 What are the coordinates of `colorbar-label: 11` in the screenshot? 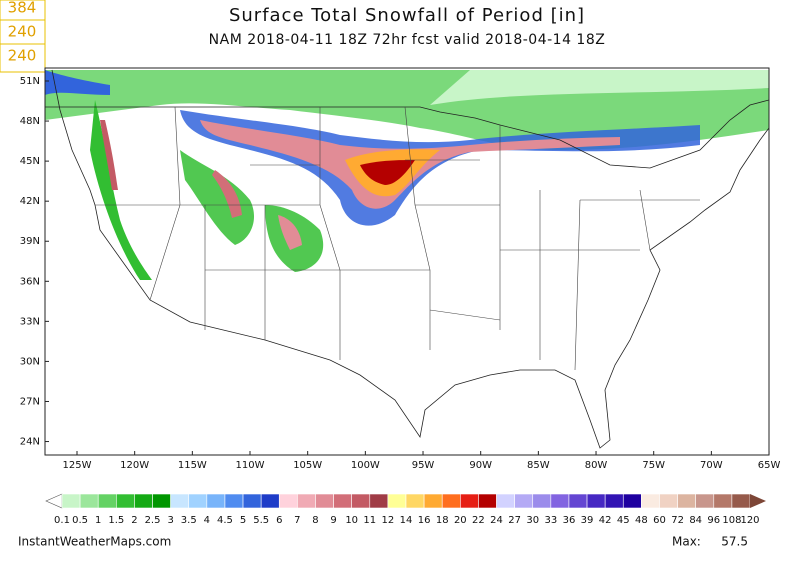 It's located at (369, 520).